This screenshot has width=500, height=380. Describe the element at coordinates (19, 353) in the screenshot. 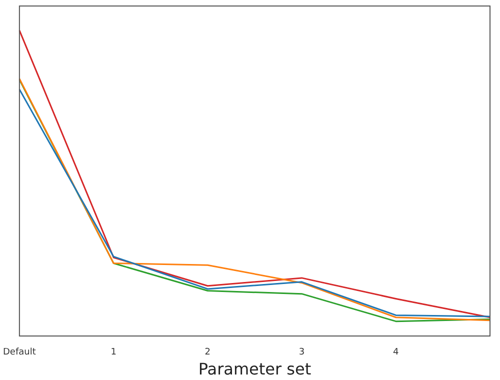

I see `x-tick-label: Default` at that location.